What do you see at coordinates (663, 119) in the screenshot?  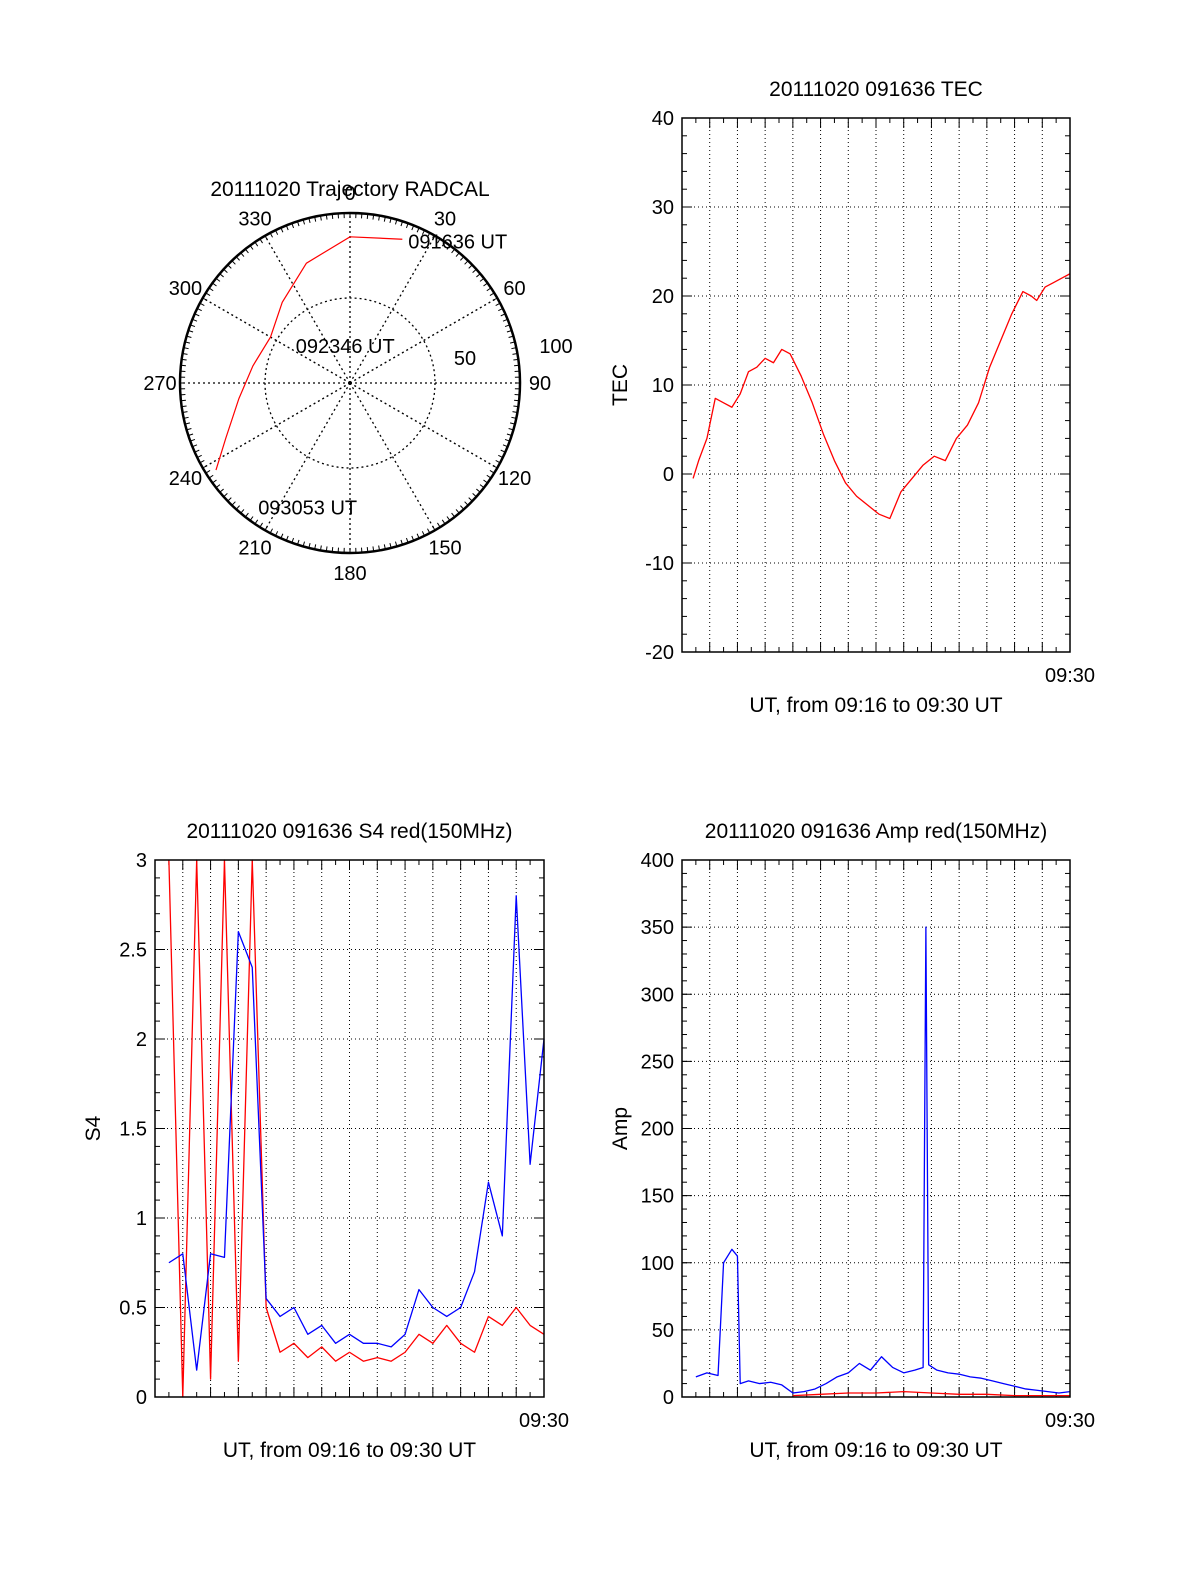 I see `tec-ytick-label: 40` at bounding box center [663, 119].